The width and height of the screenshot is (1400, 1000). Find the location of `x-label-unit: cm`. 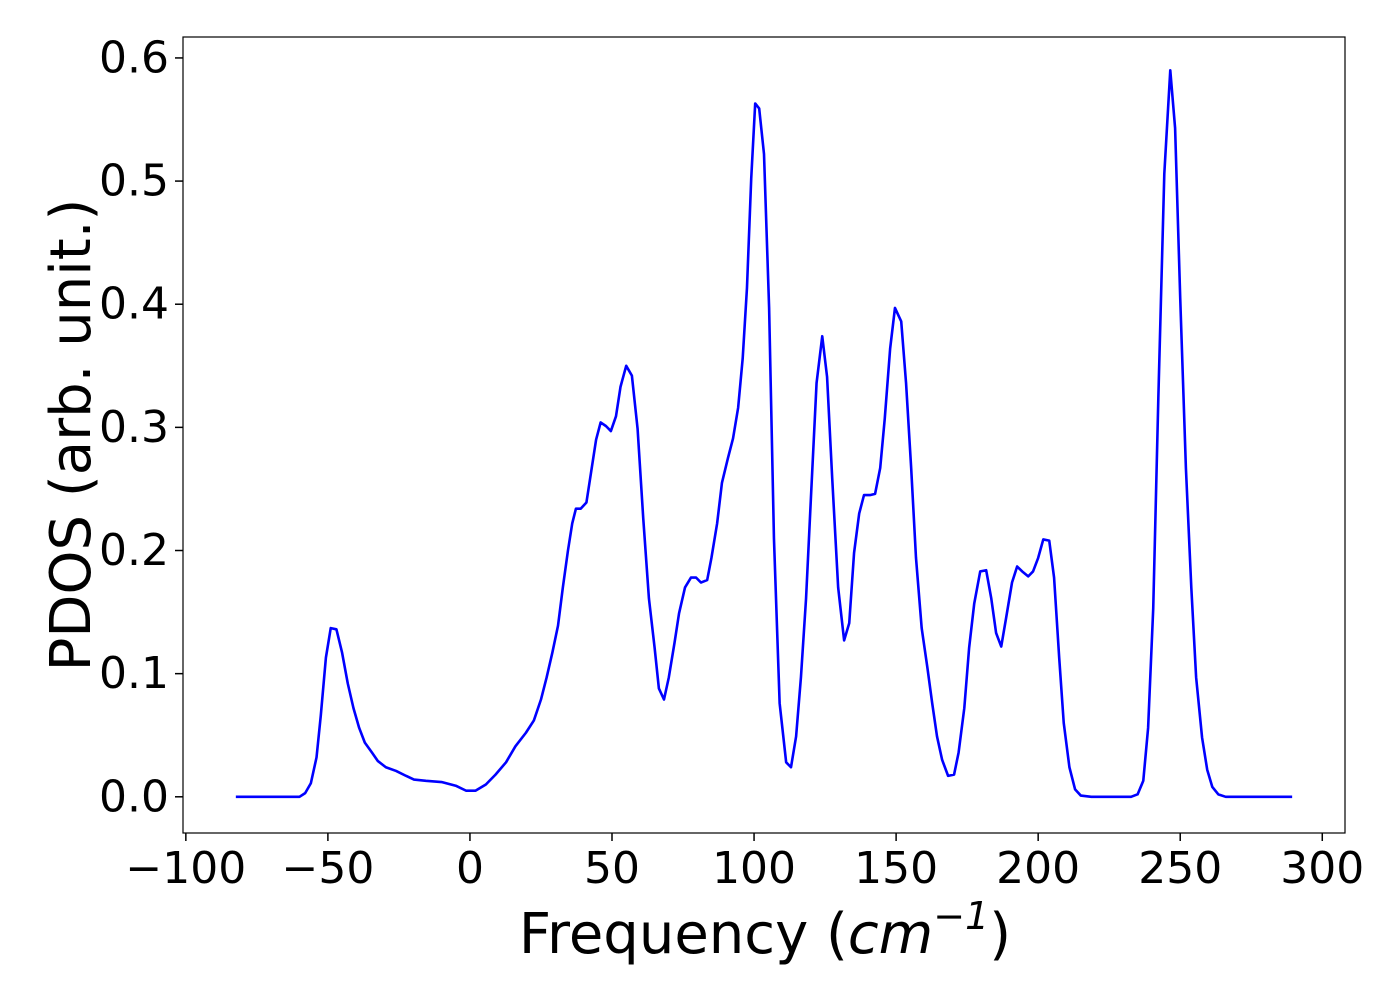

x-label-unit: cm is located at coordinates (890, 934).